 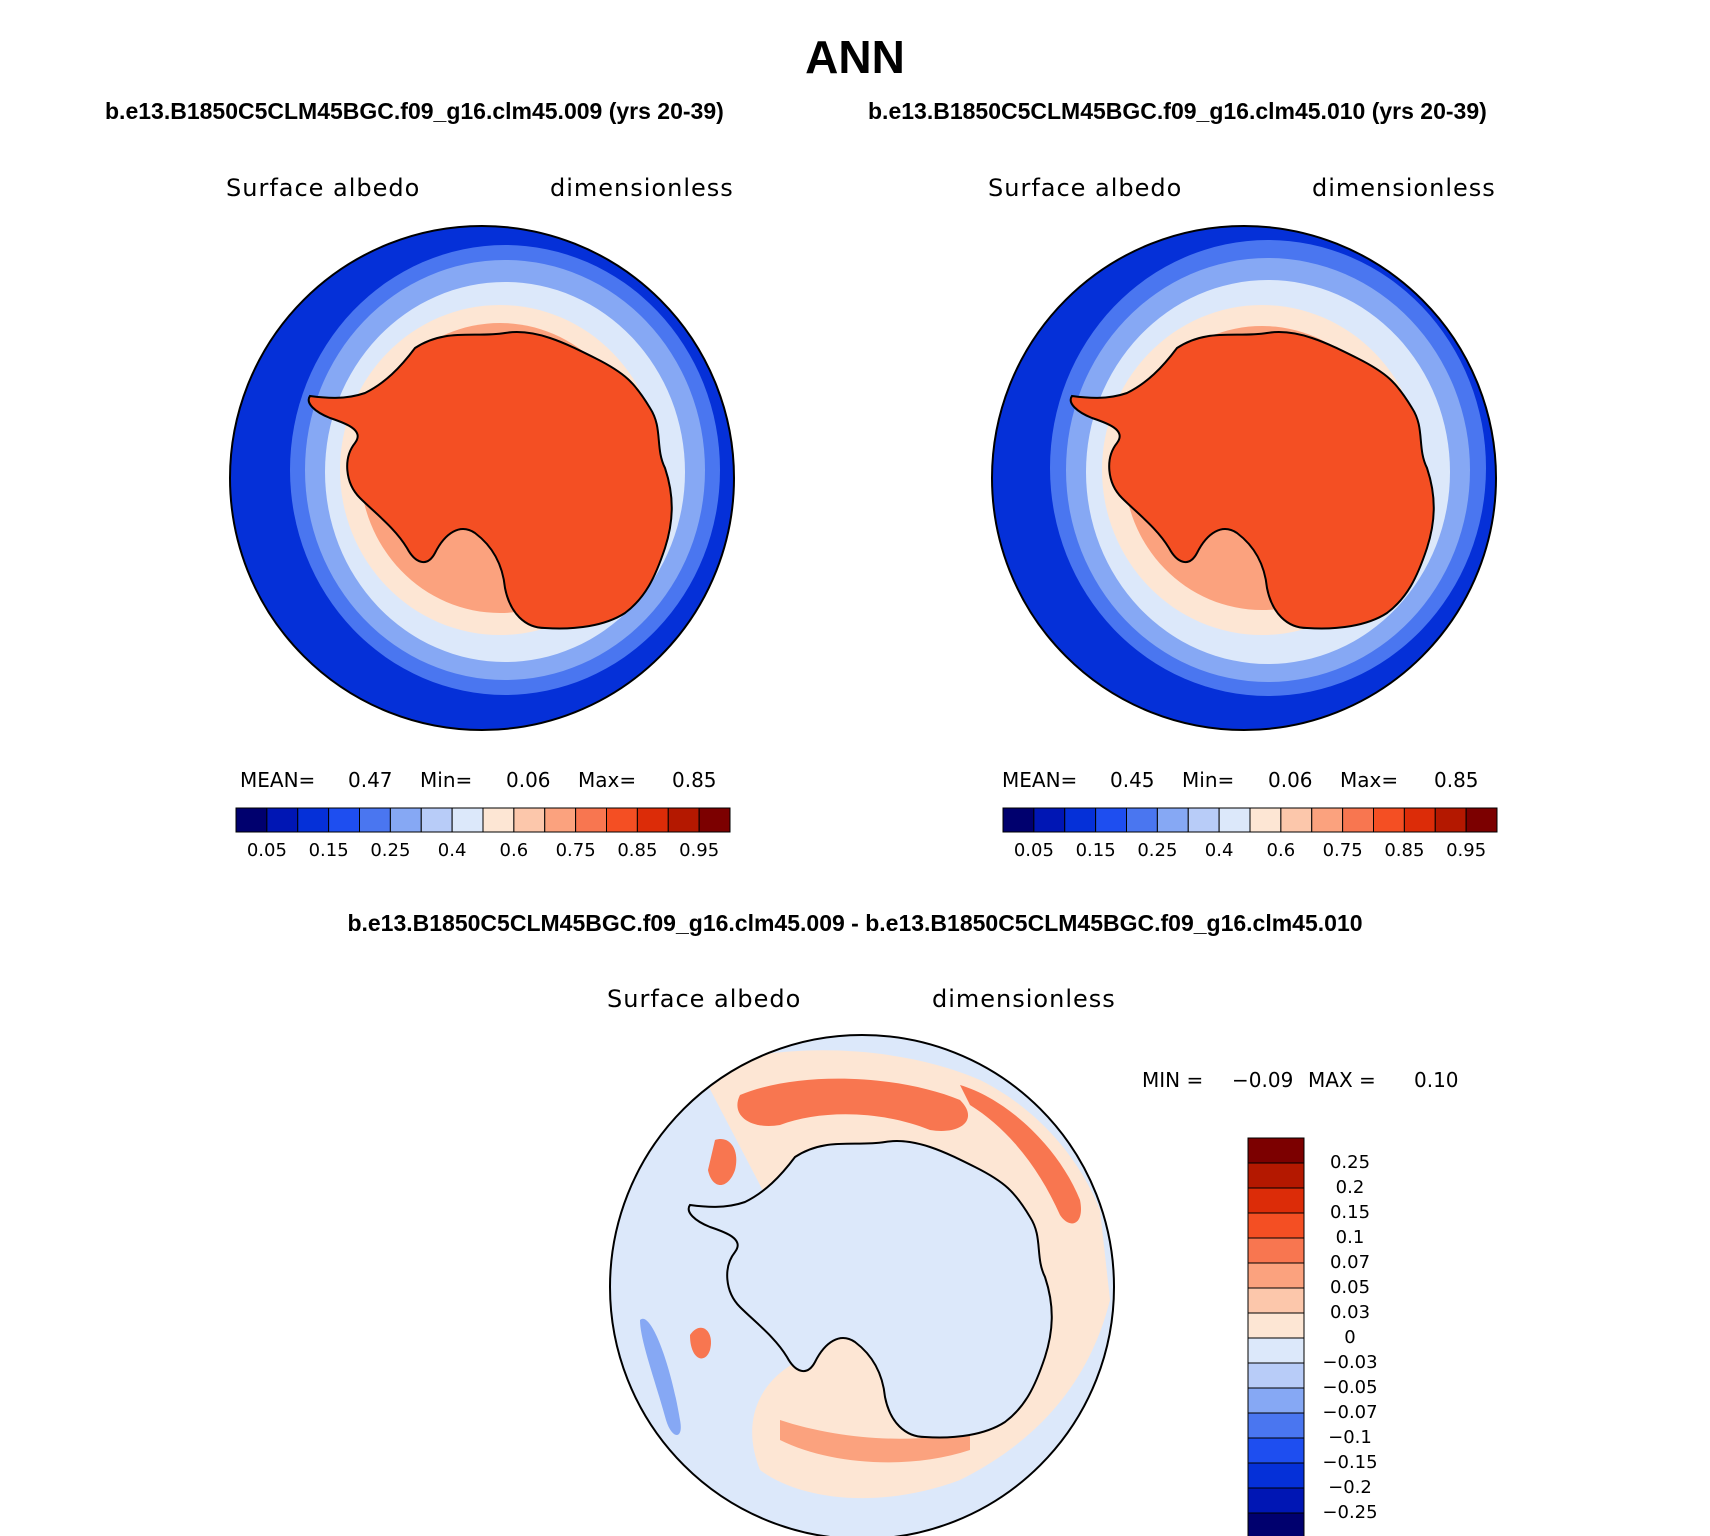 I want to click on panel1-colorbar-tick-label: 0.4, so click(x=452, y=850).